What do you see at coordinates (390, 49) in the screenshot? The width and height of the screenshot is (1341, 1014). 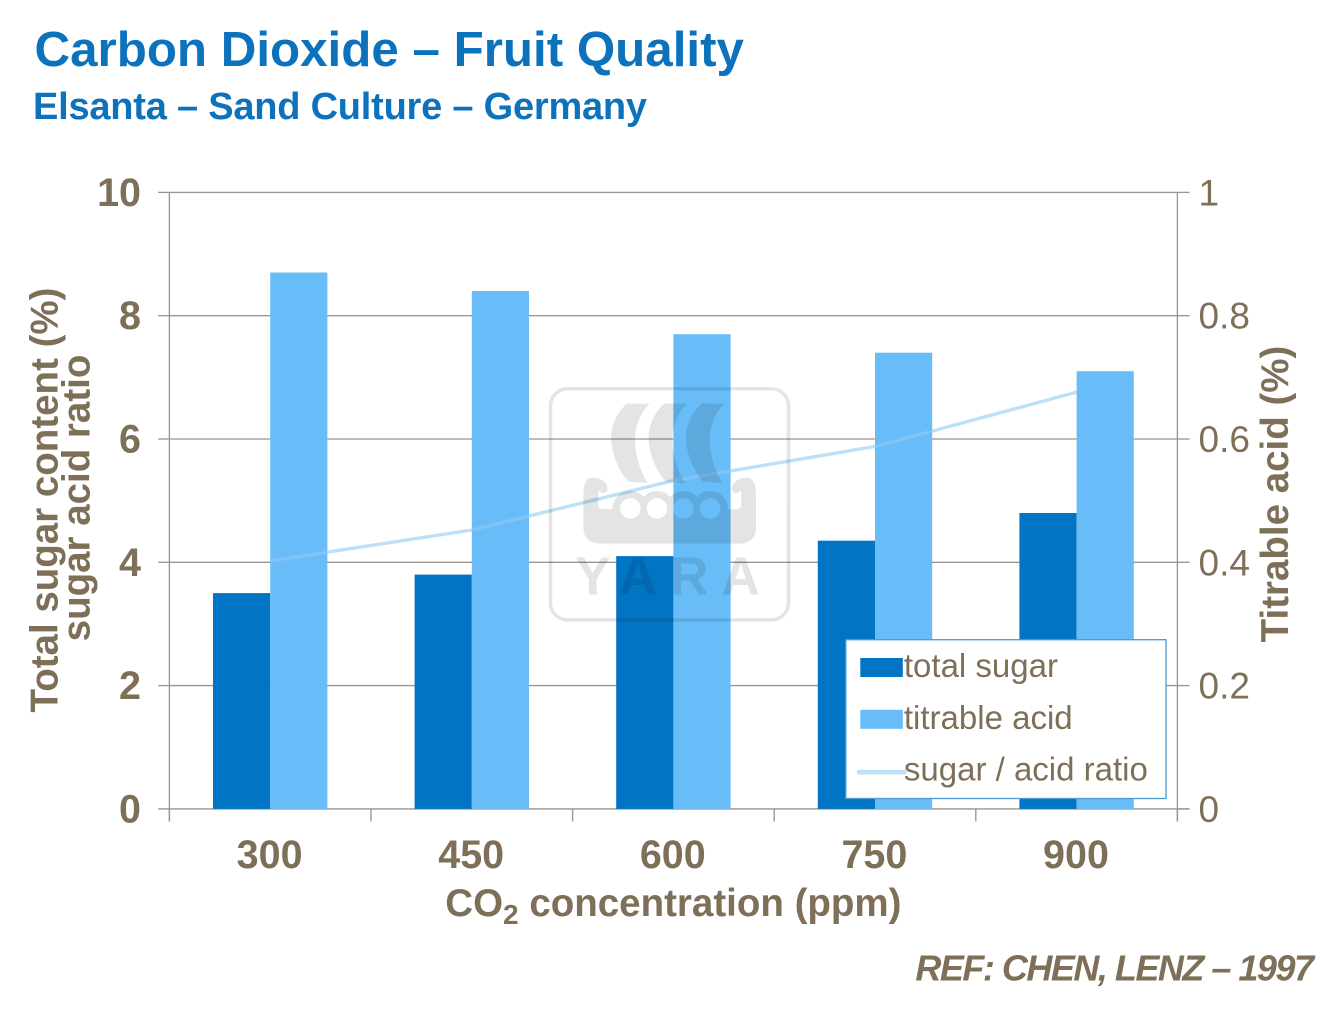 I see `svg-text: Carbon Dioxide – Fruit Quality` at bounding box center [390, 49].